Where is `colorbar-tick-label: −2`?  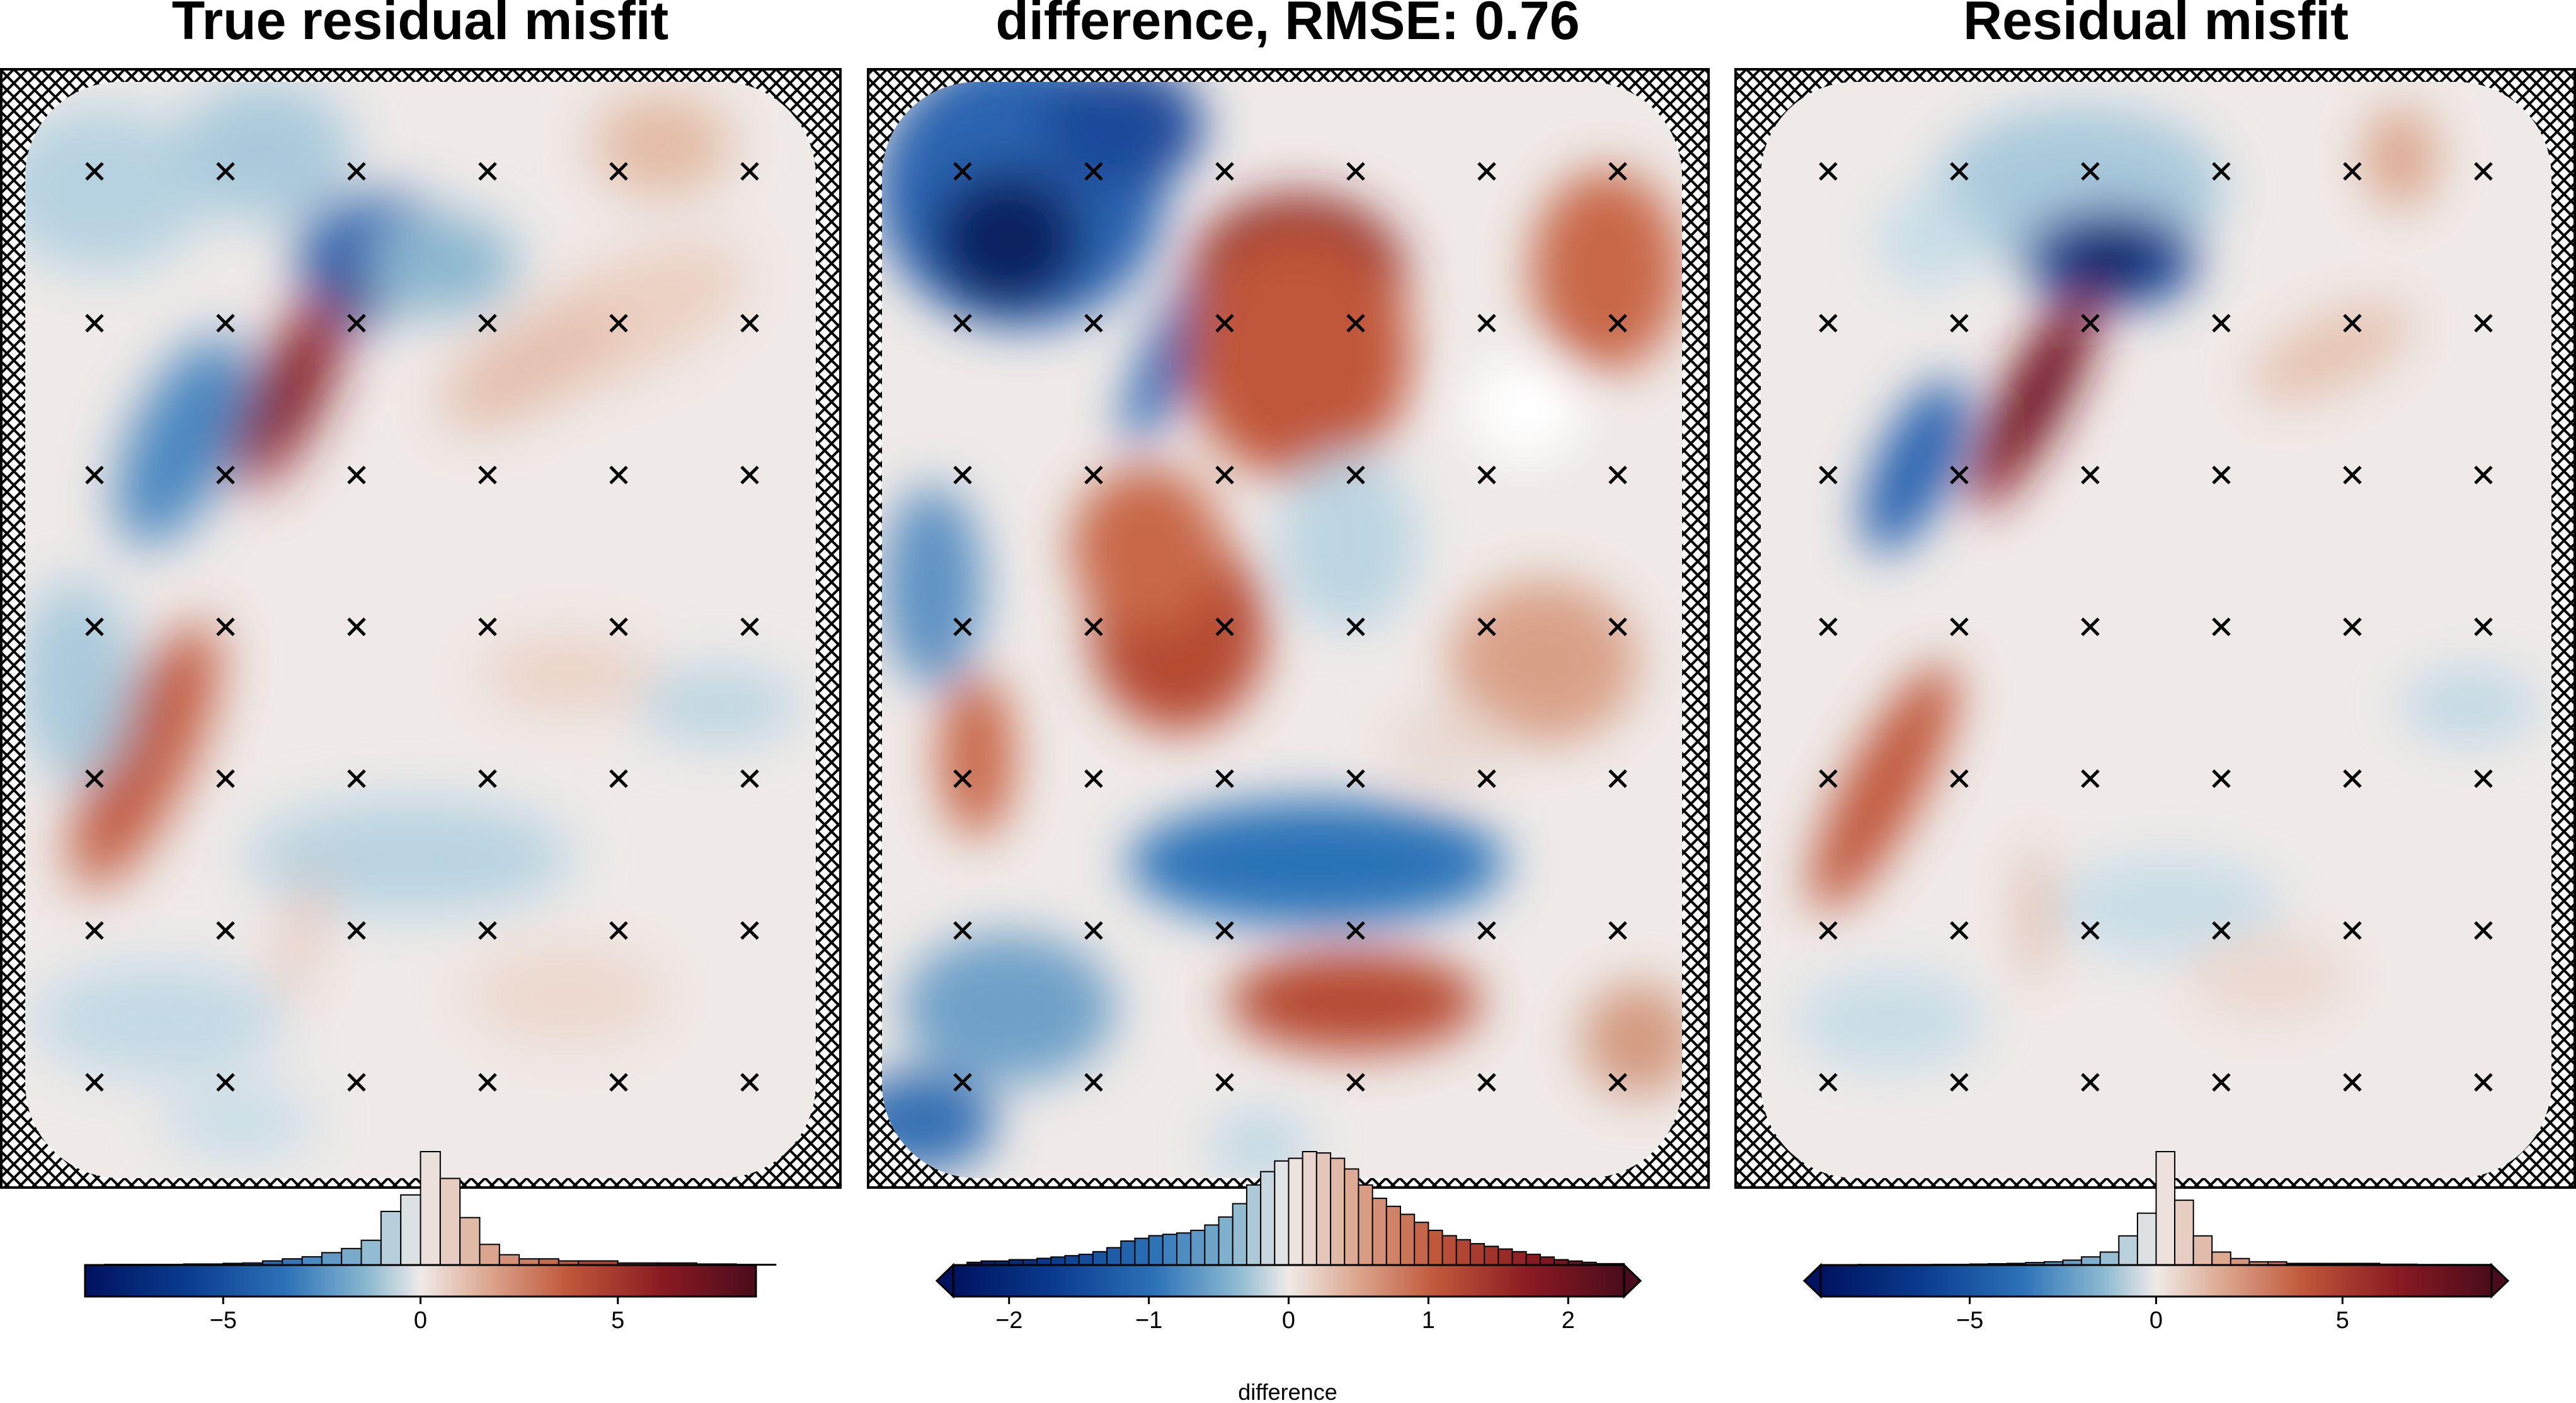
colorbar-tick-label: −2 is located at coordinates (1009, 1320).